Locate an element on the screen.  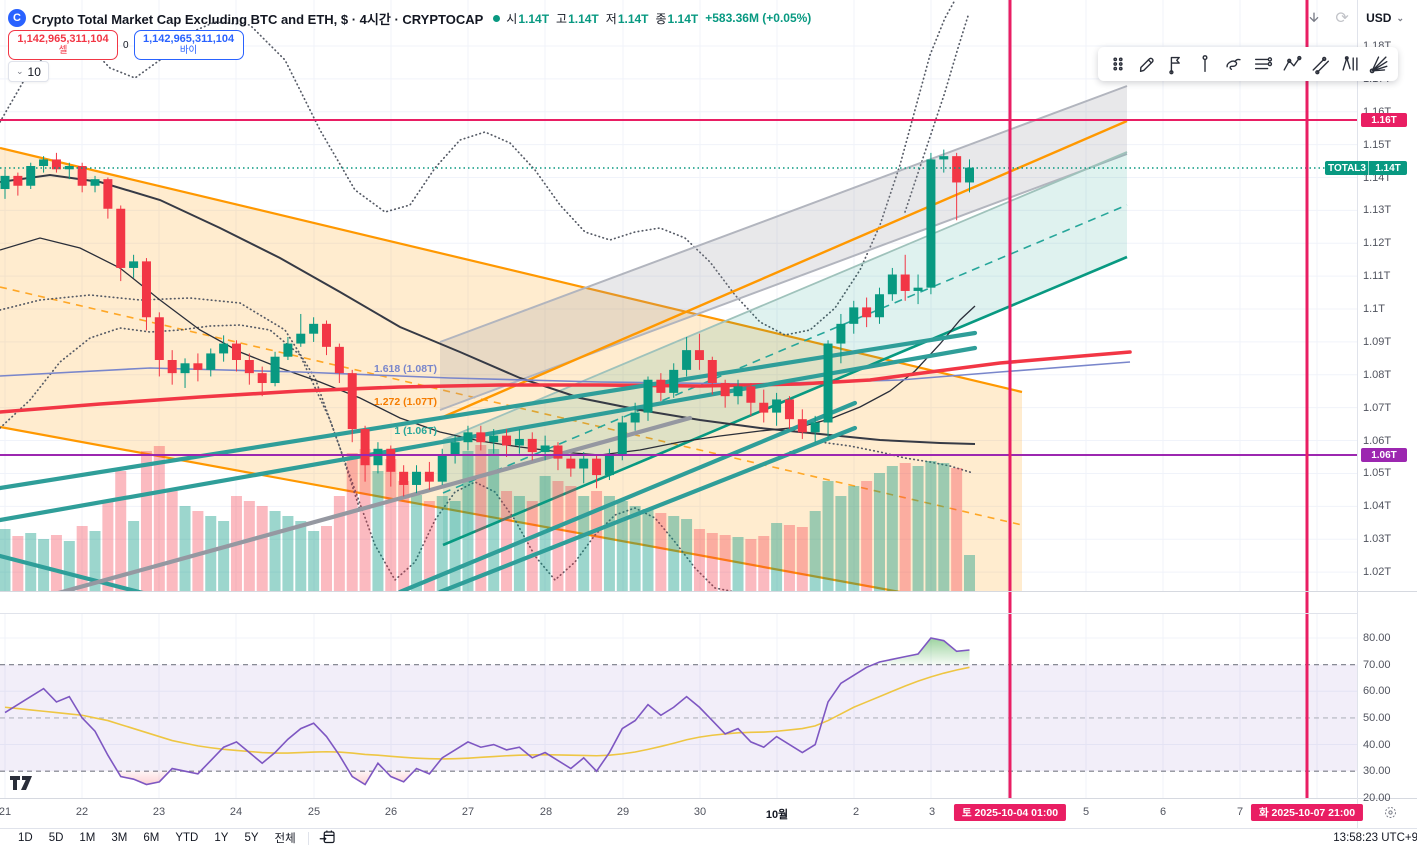
download-icon is located at coordinates (1314, 18).